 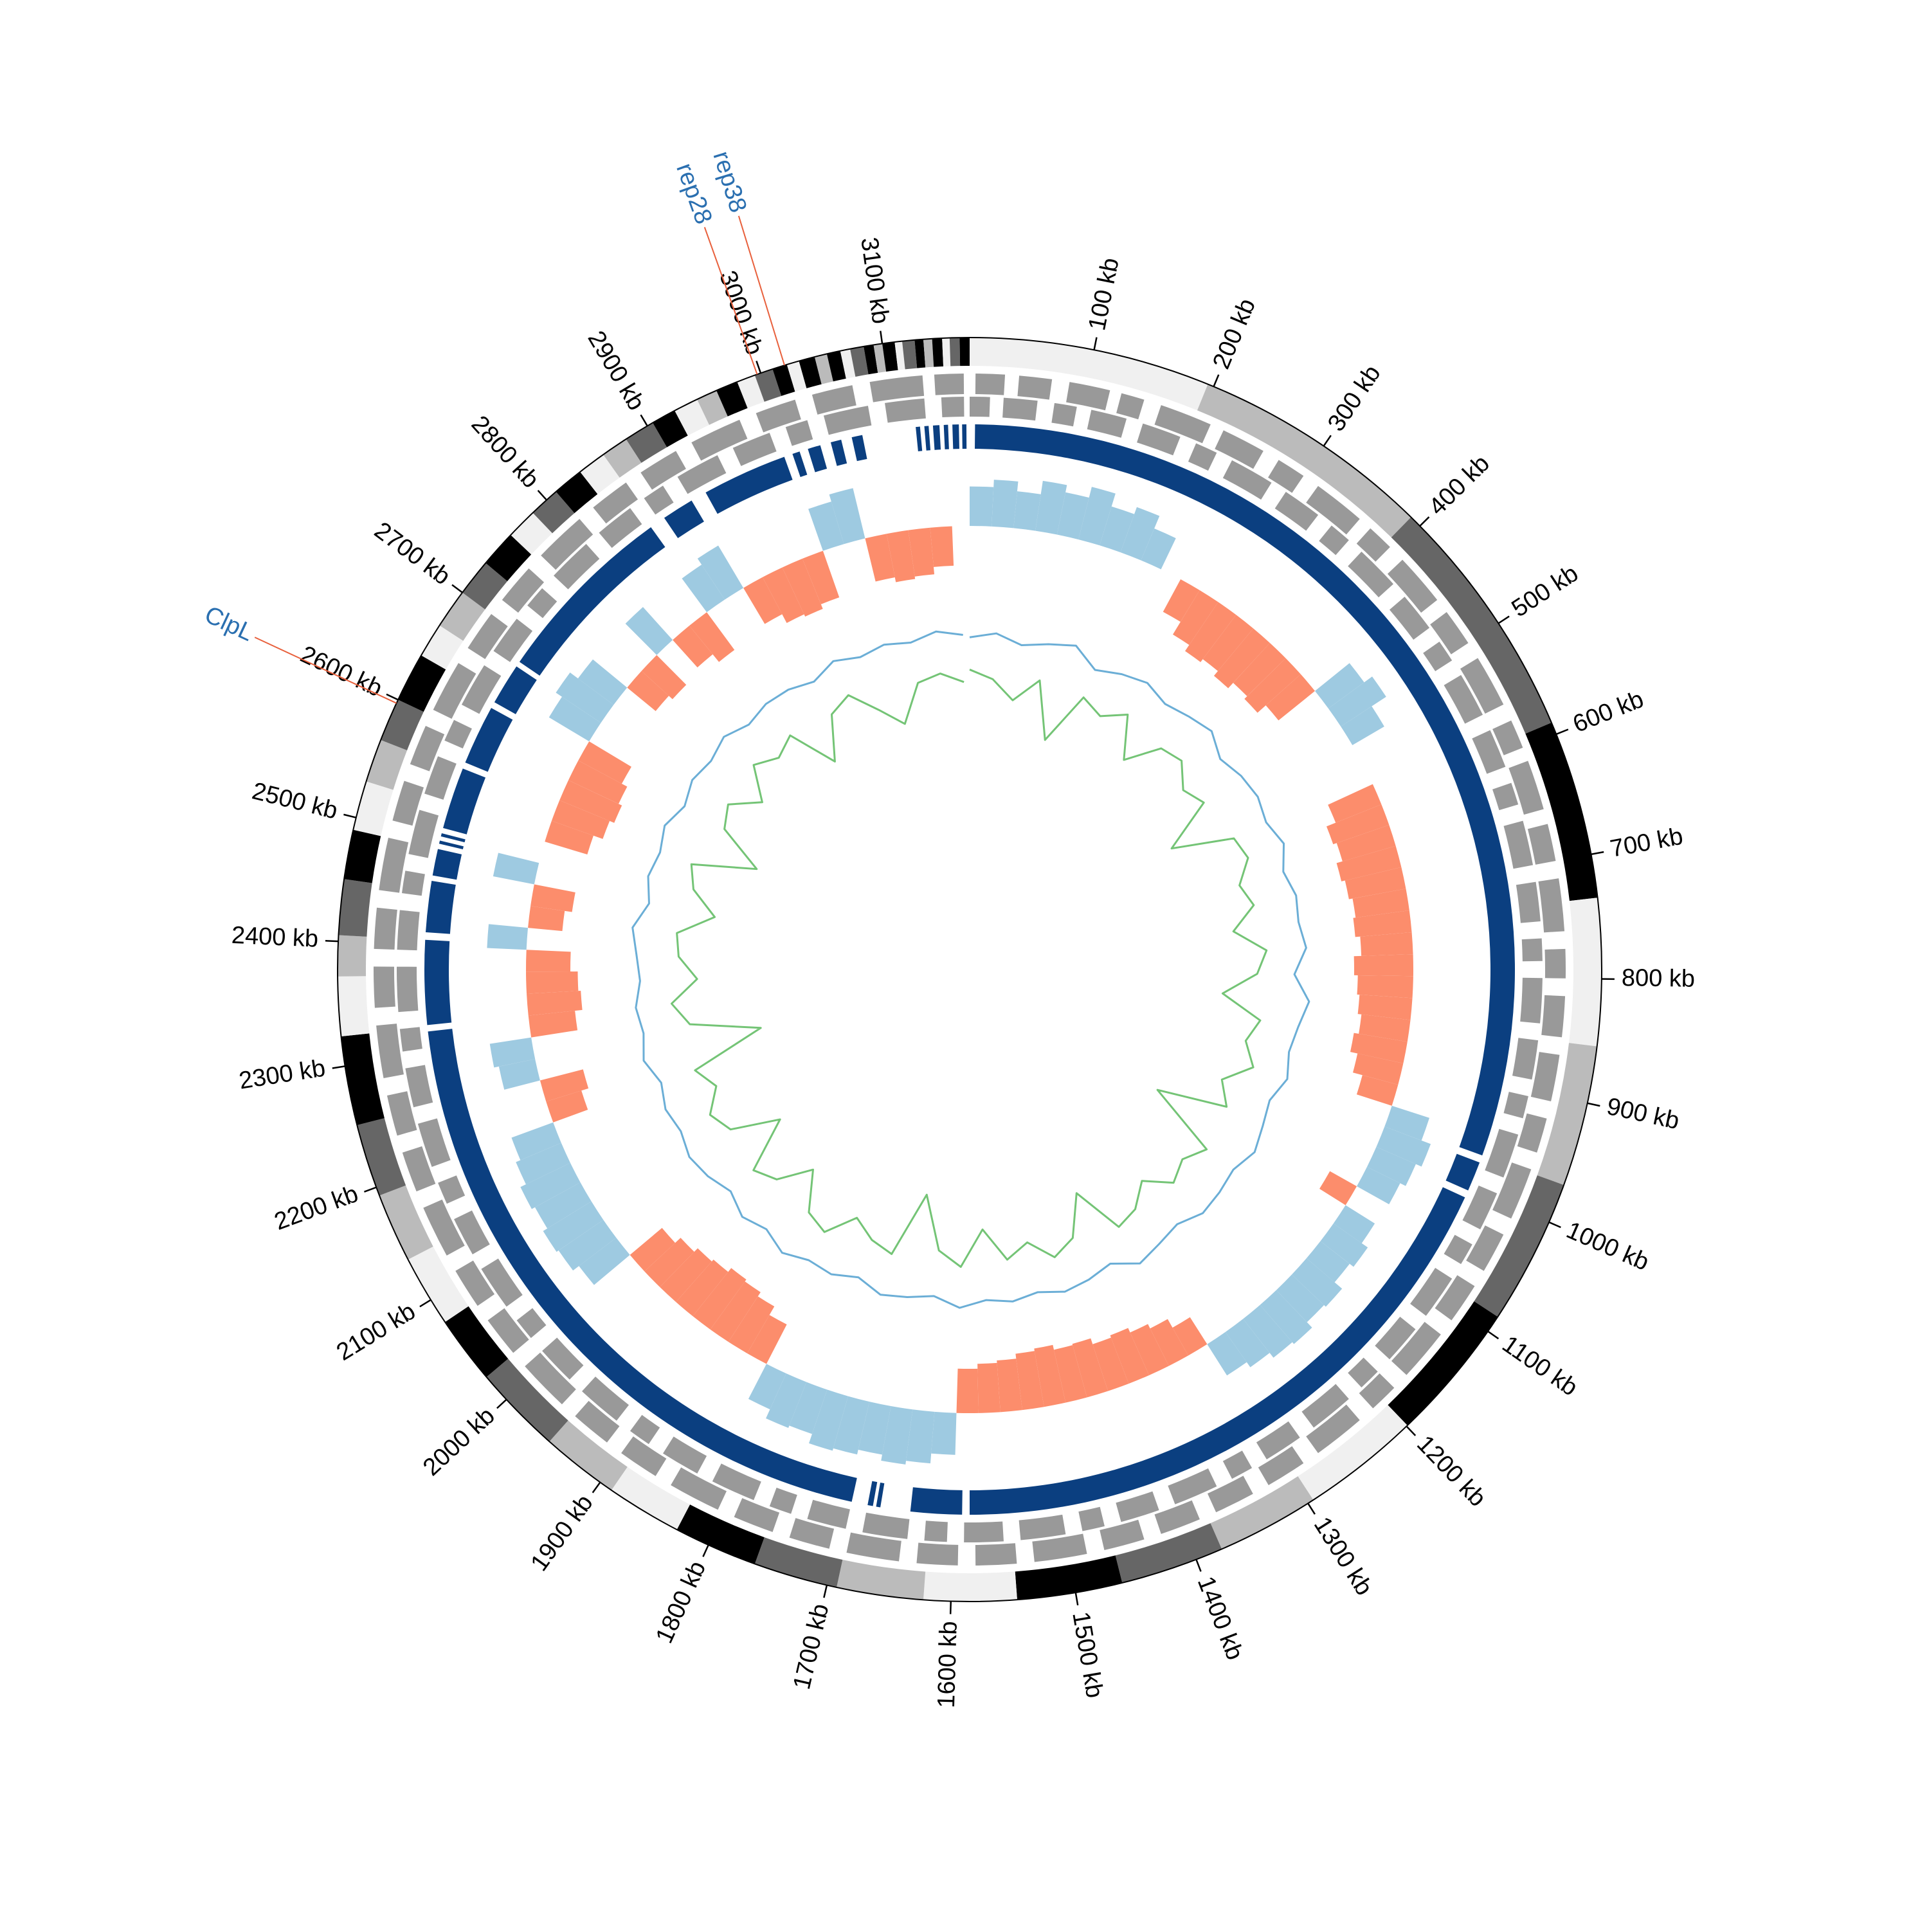 I want to click on x-tick-label: 1300 kb, so click(x=1344, y=1556).